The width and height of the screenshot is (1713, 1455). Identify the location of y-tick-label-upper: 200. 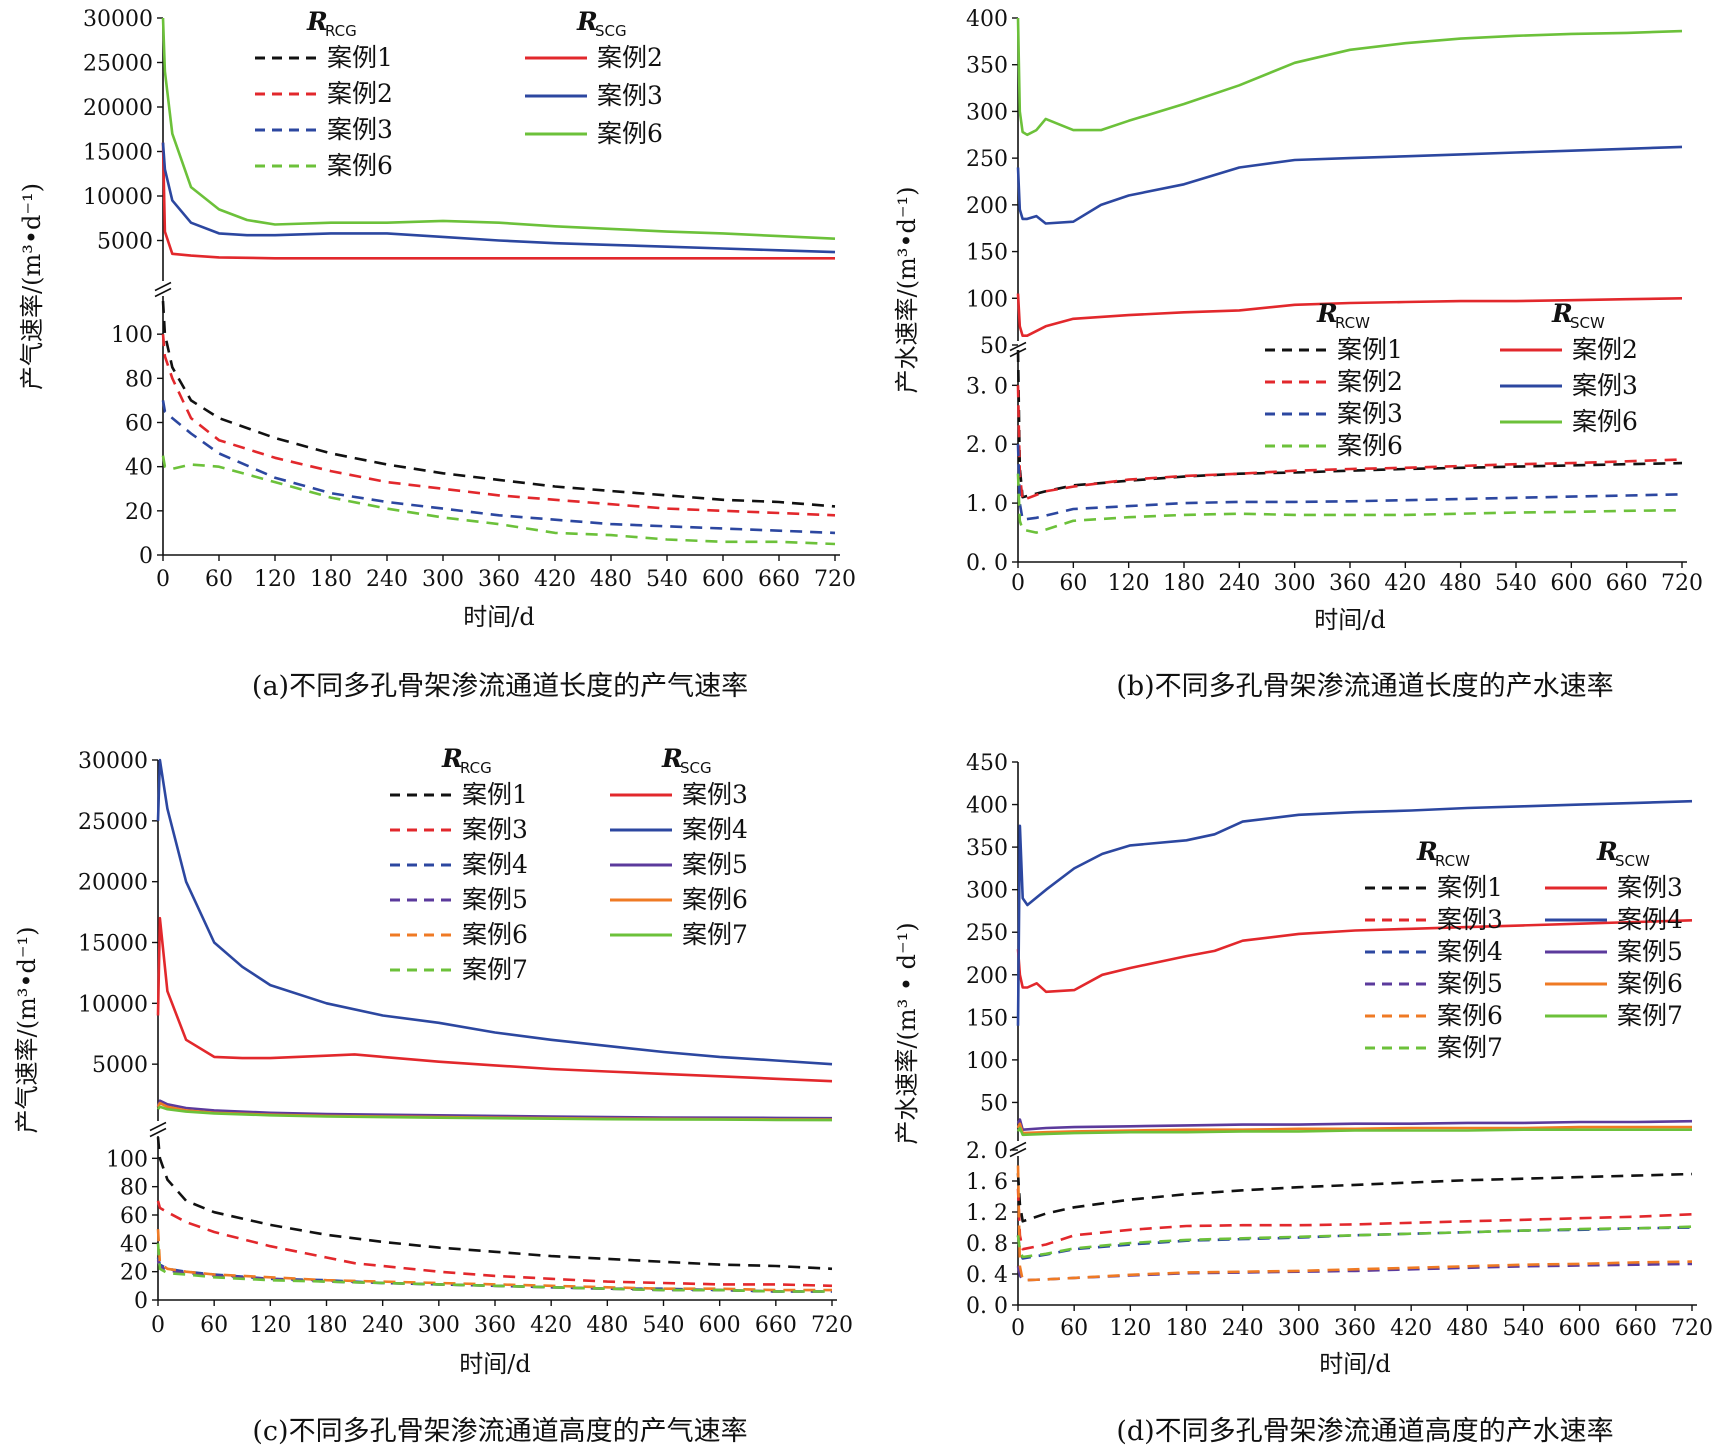
(987, 976).